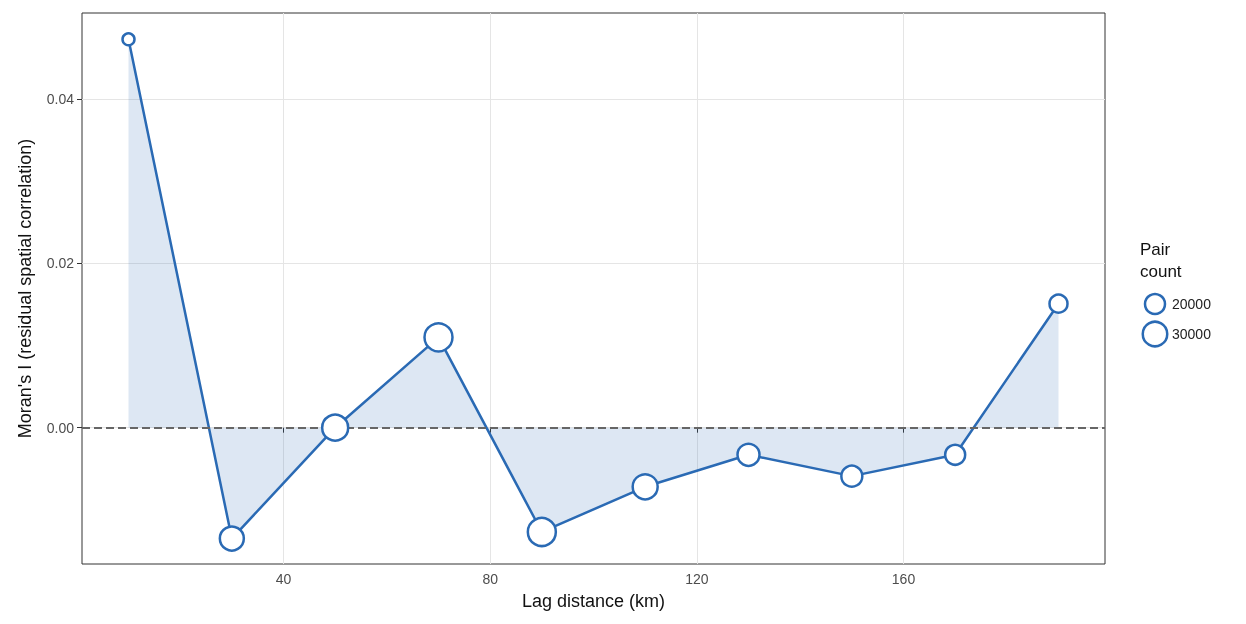  What do you see at coordinates (593, 601) in the screenshot?
I see `x-axis-title: Lag distance (km)` at bounding box center [593, 601].